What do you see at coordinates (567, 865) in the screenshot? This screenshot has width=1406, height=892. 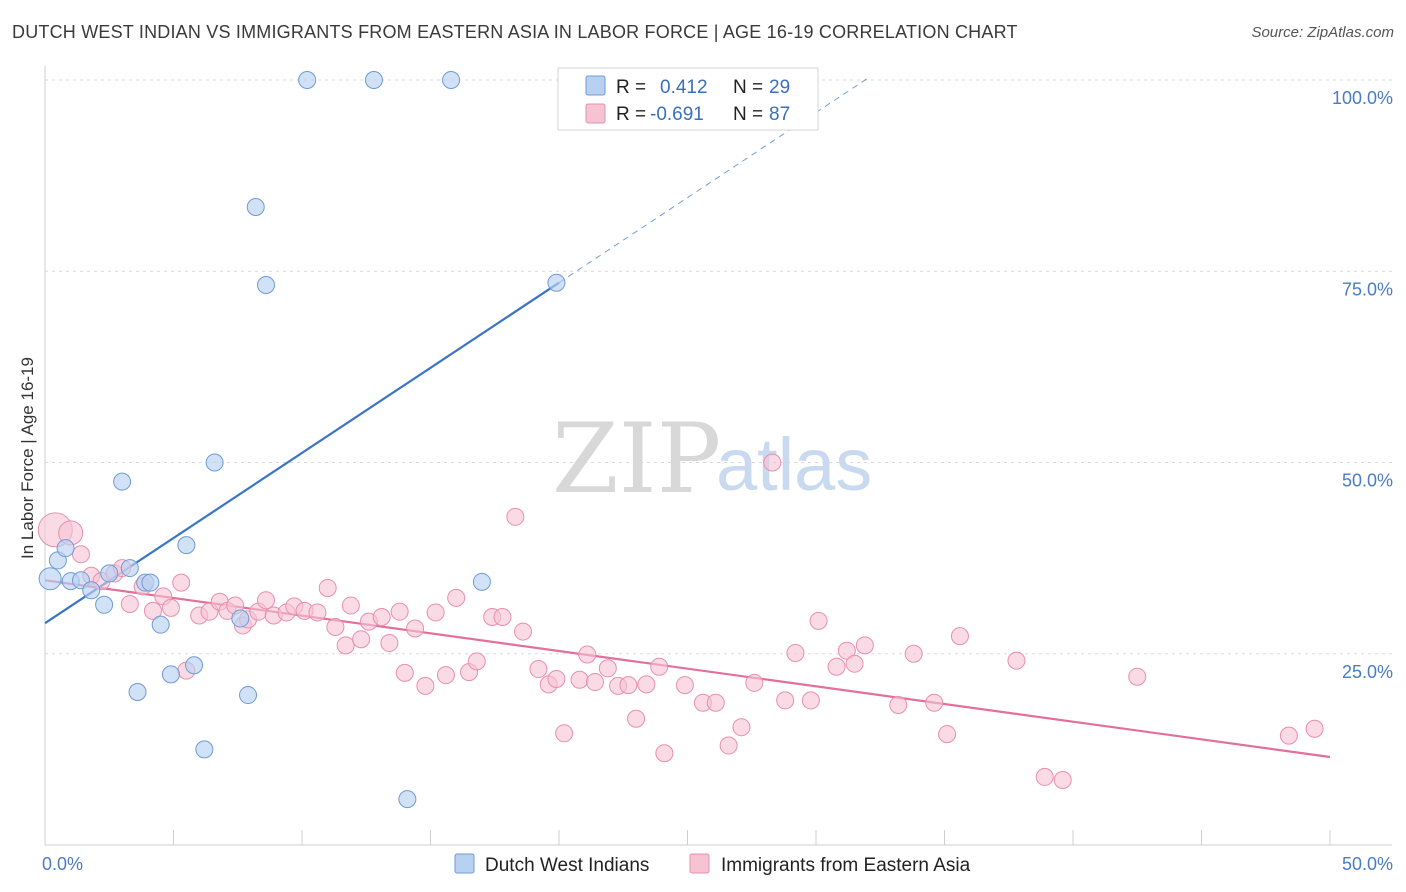 I see `bottom-legend-label-blue: Dutch West Indians` at bounding box center [567, 865].